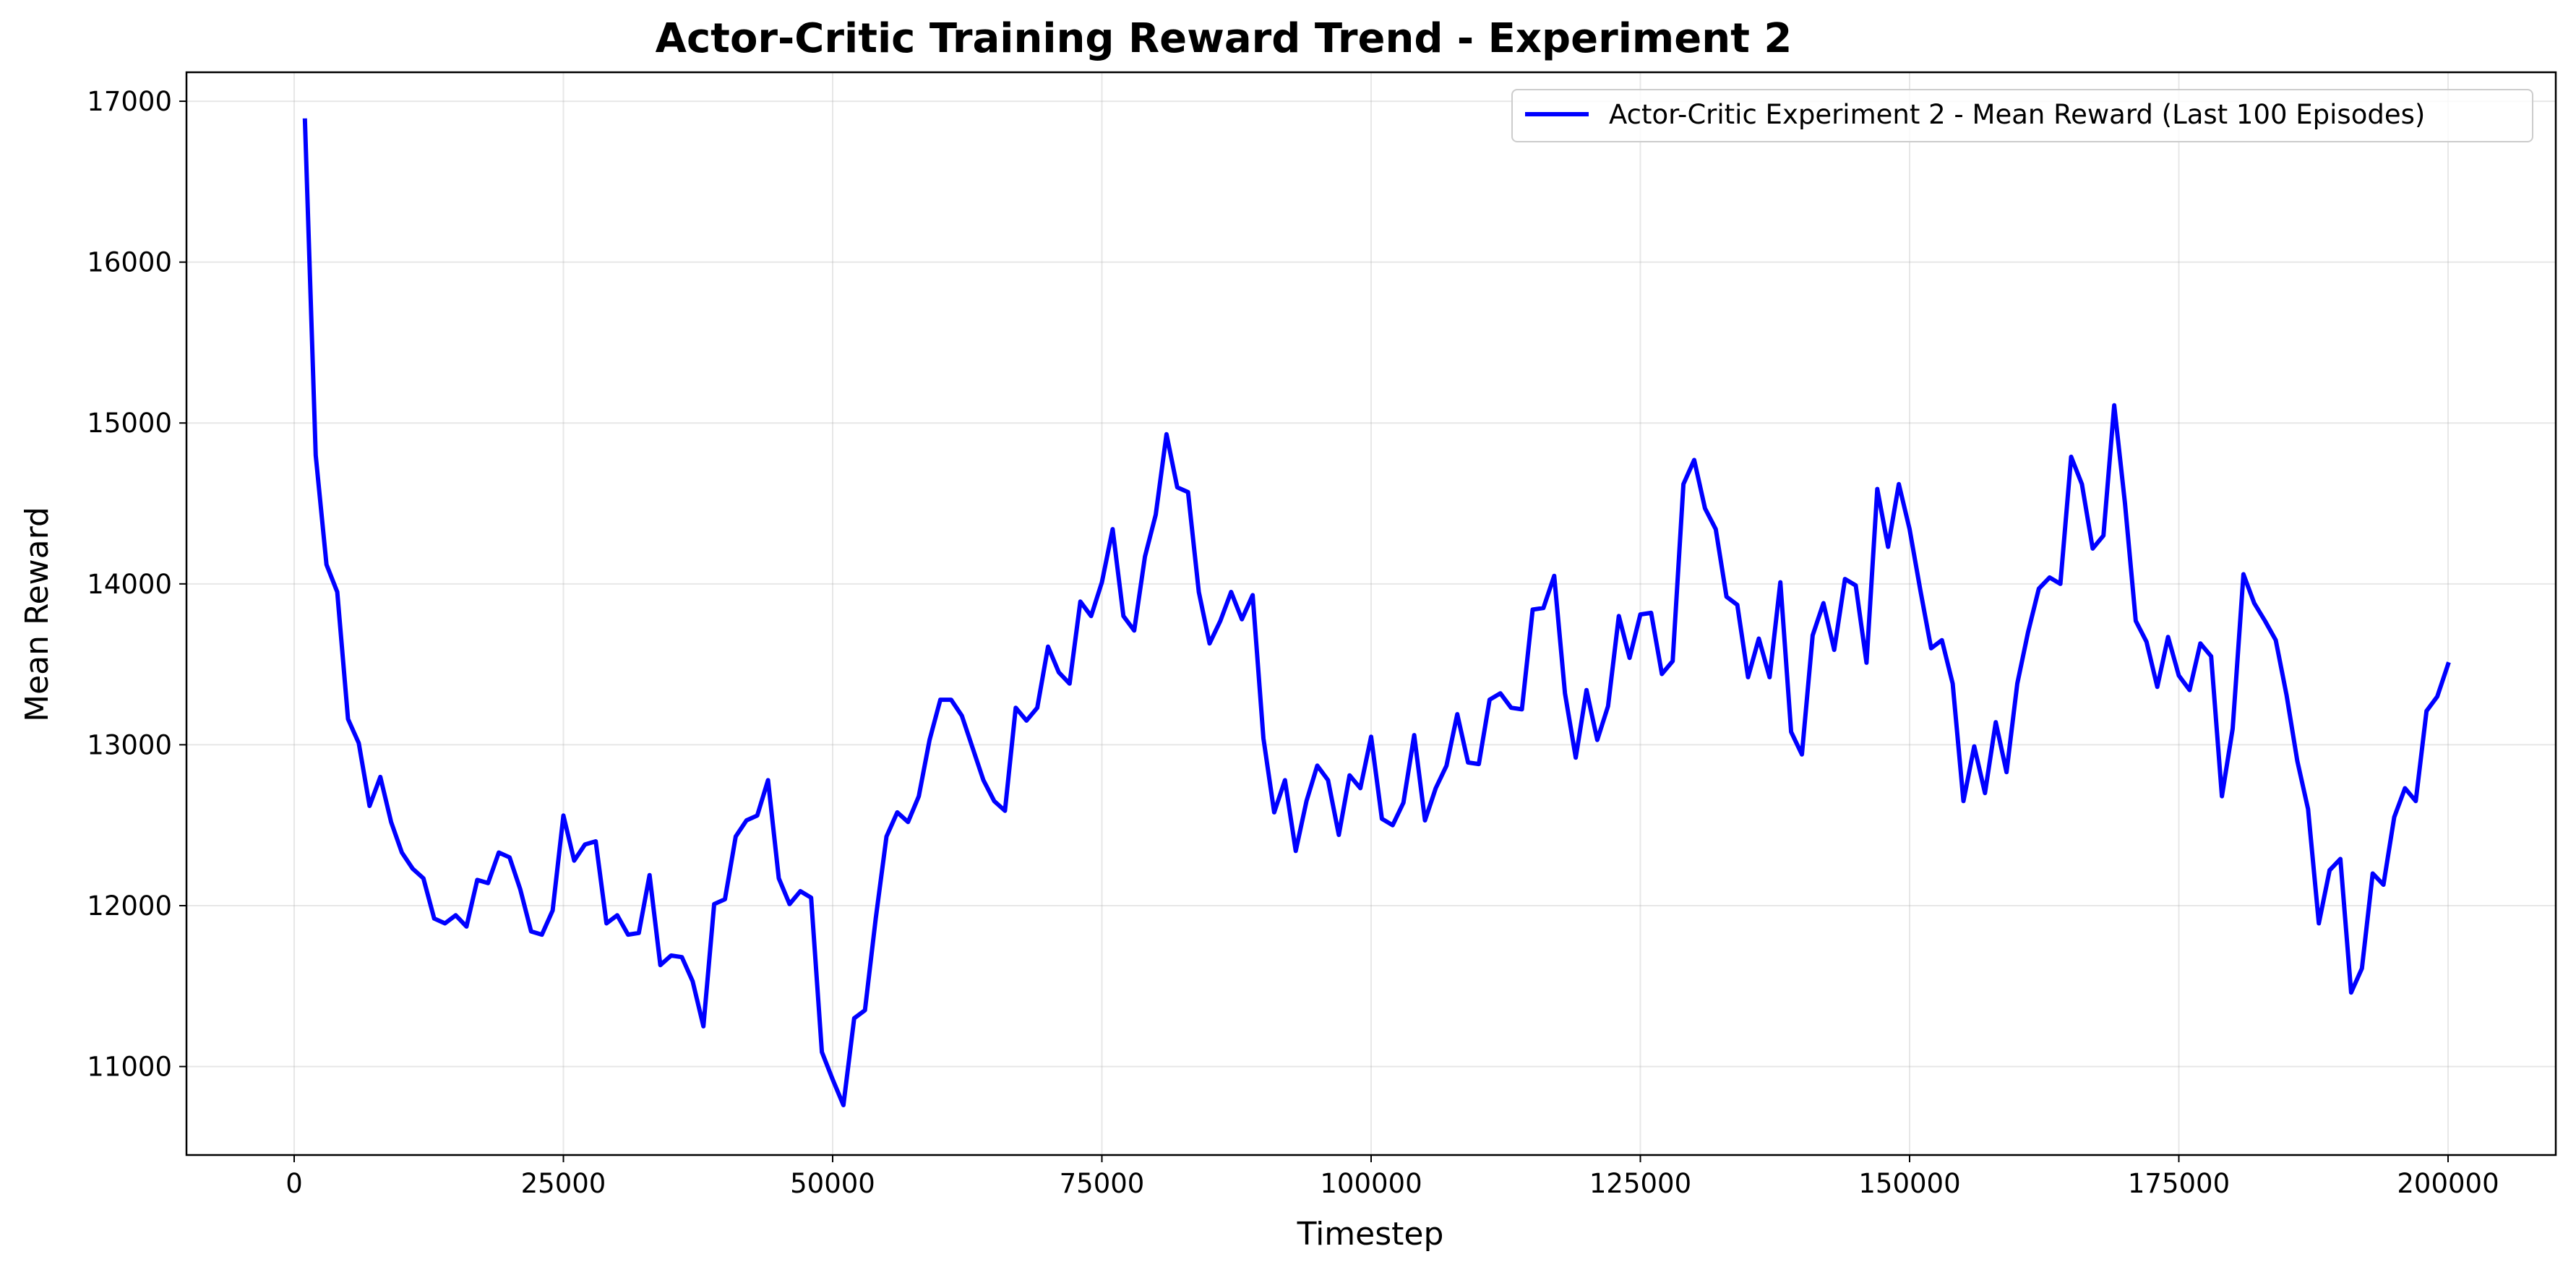 This screenshot has height=1275, width=2576. What do you see at coordinates (1640, 1183) in the screenshot?
I see `x-tick-label: 125000` at bounding box center [1640, 1183].